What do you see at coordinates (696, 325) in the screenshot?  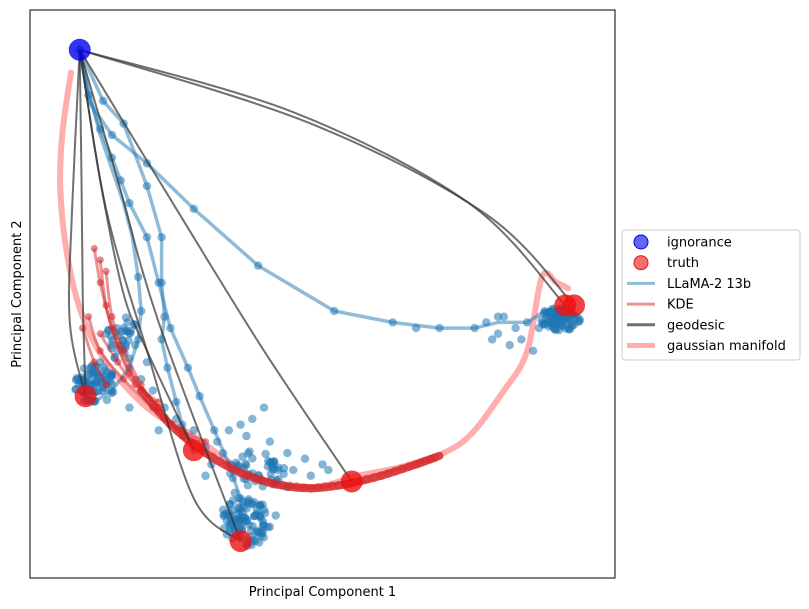 I see `legend-label-geodesic: geodesic` at bounding box center [696, 325].